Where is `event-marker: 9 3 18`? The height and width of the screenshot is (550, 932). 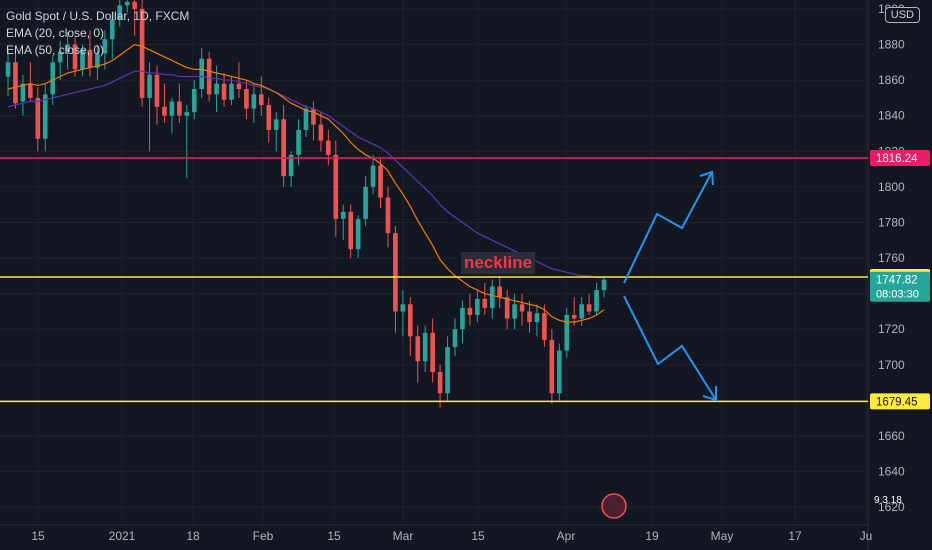
event-marker: 9 3 18 is located at coordinates (888, 500).